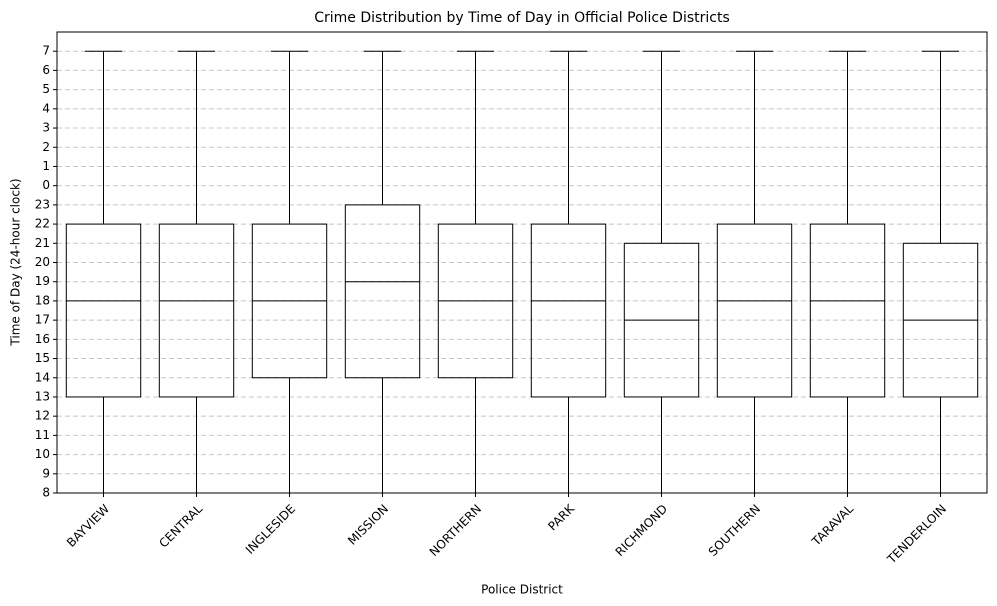 The image size is (997, 606). What do you see at coordinates (16, 262) in the screenshot?
I see `y-axis-label: Time of Day (24-hour clock)` at bounding box center [16, 262].